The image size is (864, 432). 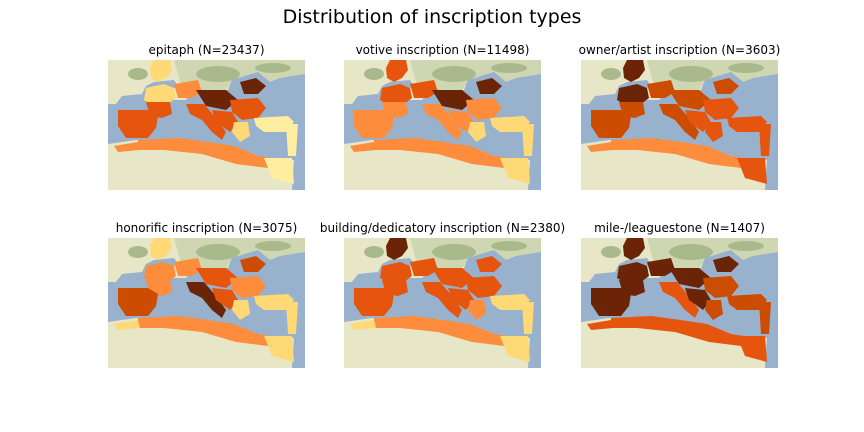 I want to click on map-panel-title: mile-/leaguestone (N=1407), so click(x=679, y=228).